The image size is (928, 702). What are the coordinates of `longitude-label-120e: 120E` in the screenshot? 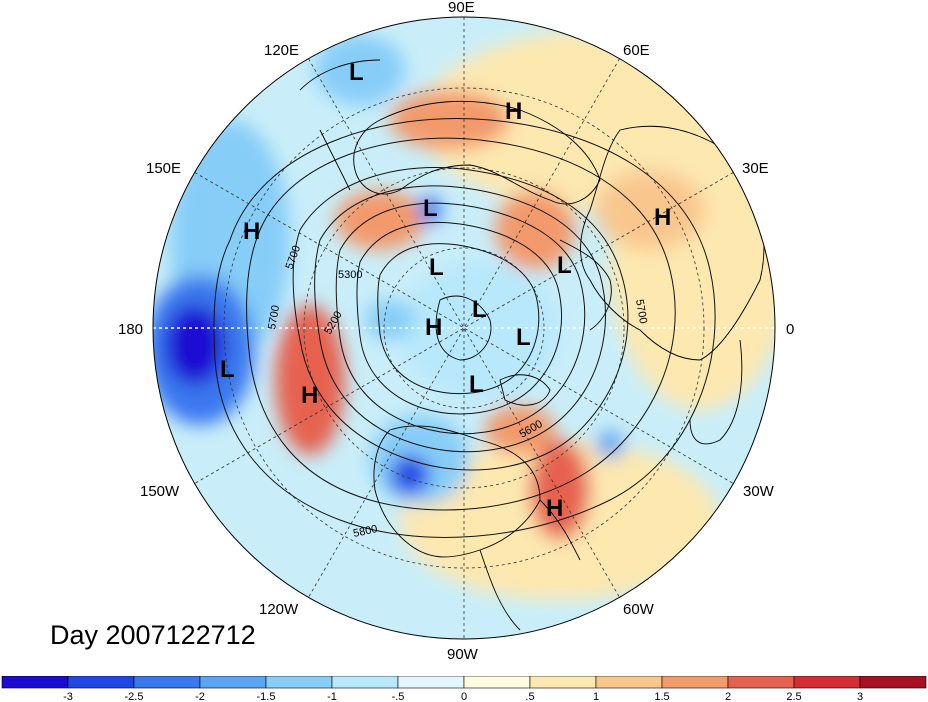 It's located at (281, 50).